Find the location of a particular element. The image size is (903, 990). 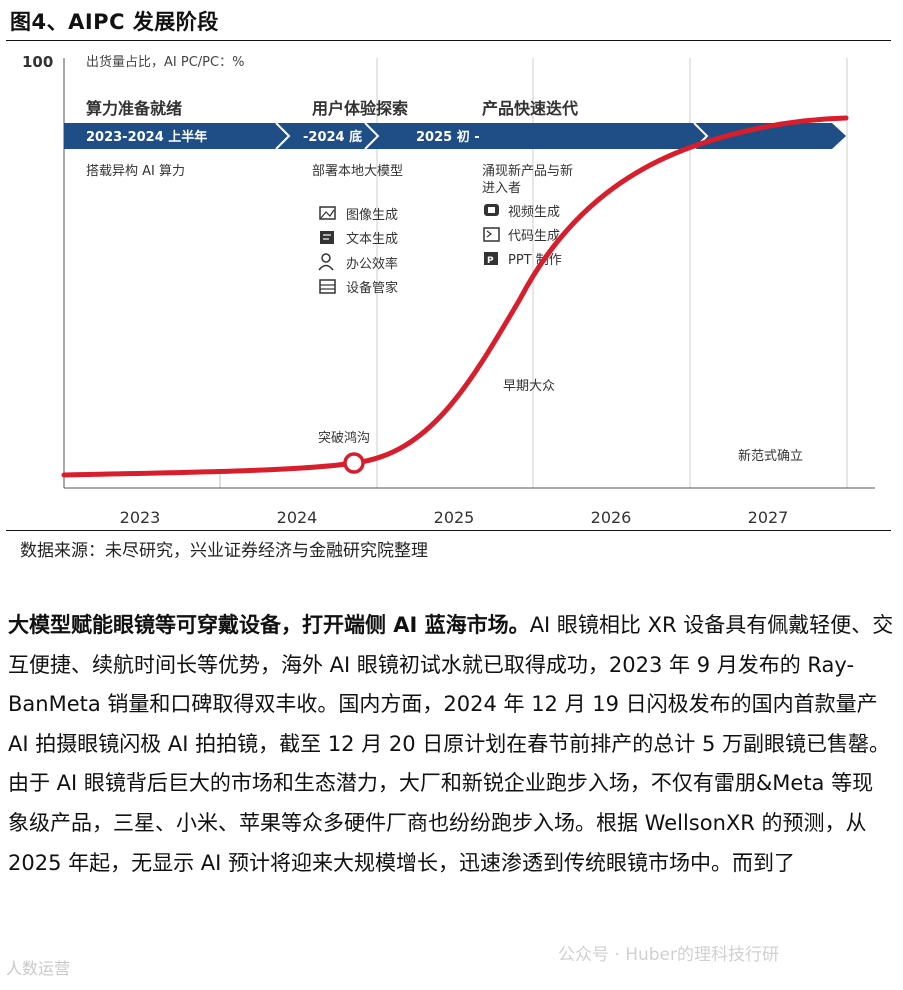

annotation-new-paradigm: 新范式确立 is located at coordinates (770, 456).